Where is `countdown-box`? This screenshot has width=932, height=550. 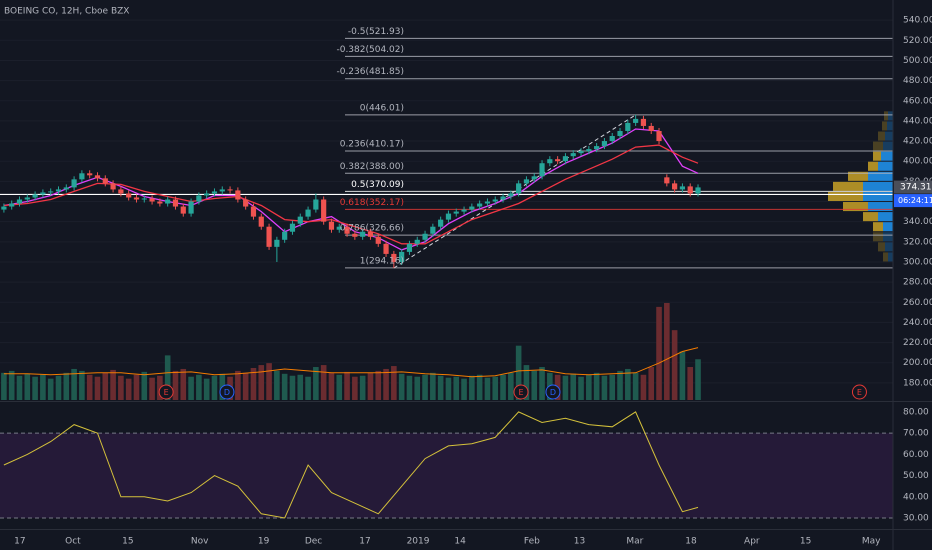 countdown-box is located at coordinates (913, 201).